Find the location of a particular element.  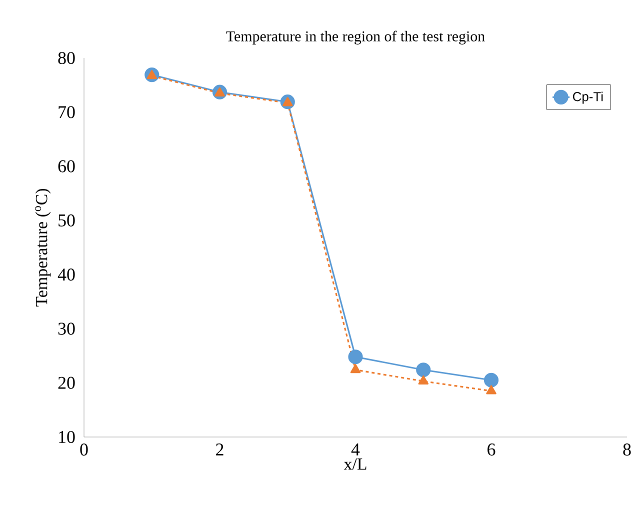

x-tick-label: 8 is located at coordinates (627, 450).